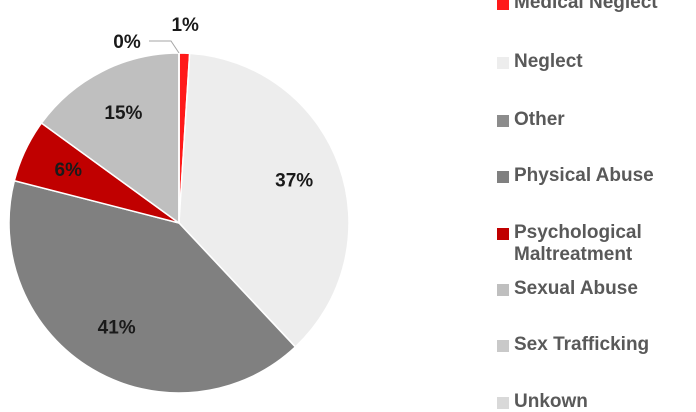  I want to click on legend-item: Medical Neglect, so click(592, 7).